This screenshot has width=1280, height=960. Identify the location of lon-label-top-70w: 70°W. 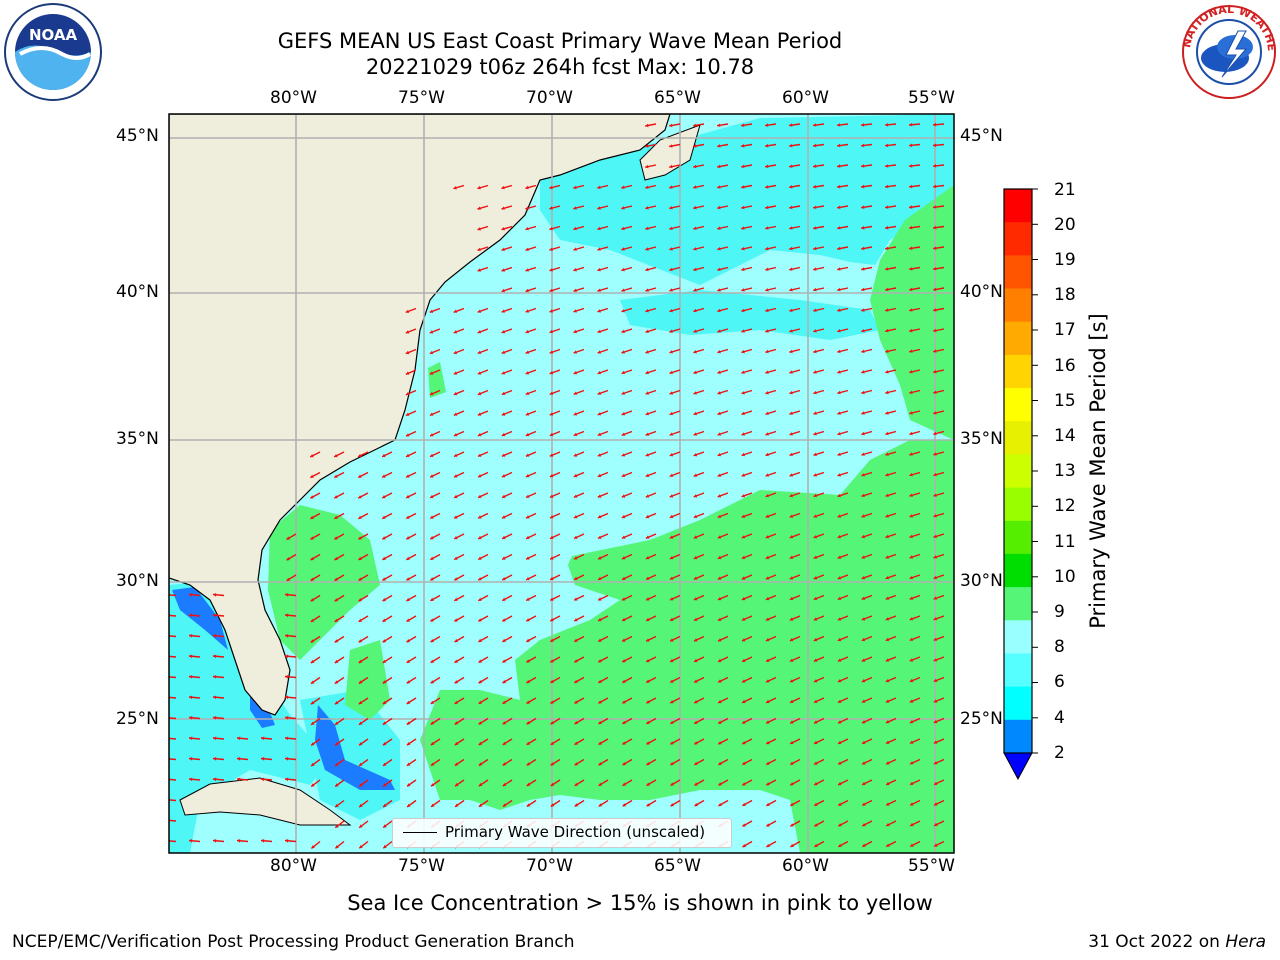
(549, 98).